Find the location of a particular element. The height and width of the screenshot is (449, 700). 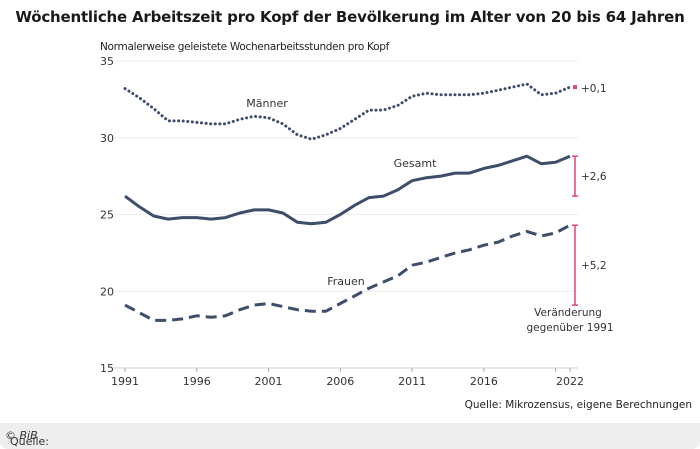

y-tick-labels: 15 20 25 30 35 is located at coordinates (107, 215).